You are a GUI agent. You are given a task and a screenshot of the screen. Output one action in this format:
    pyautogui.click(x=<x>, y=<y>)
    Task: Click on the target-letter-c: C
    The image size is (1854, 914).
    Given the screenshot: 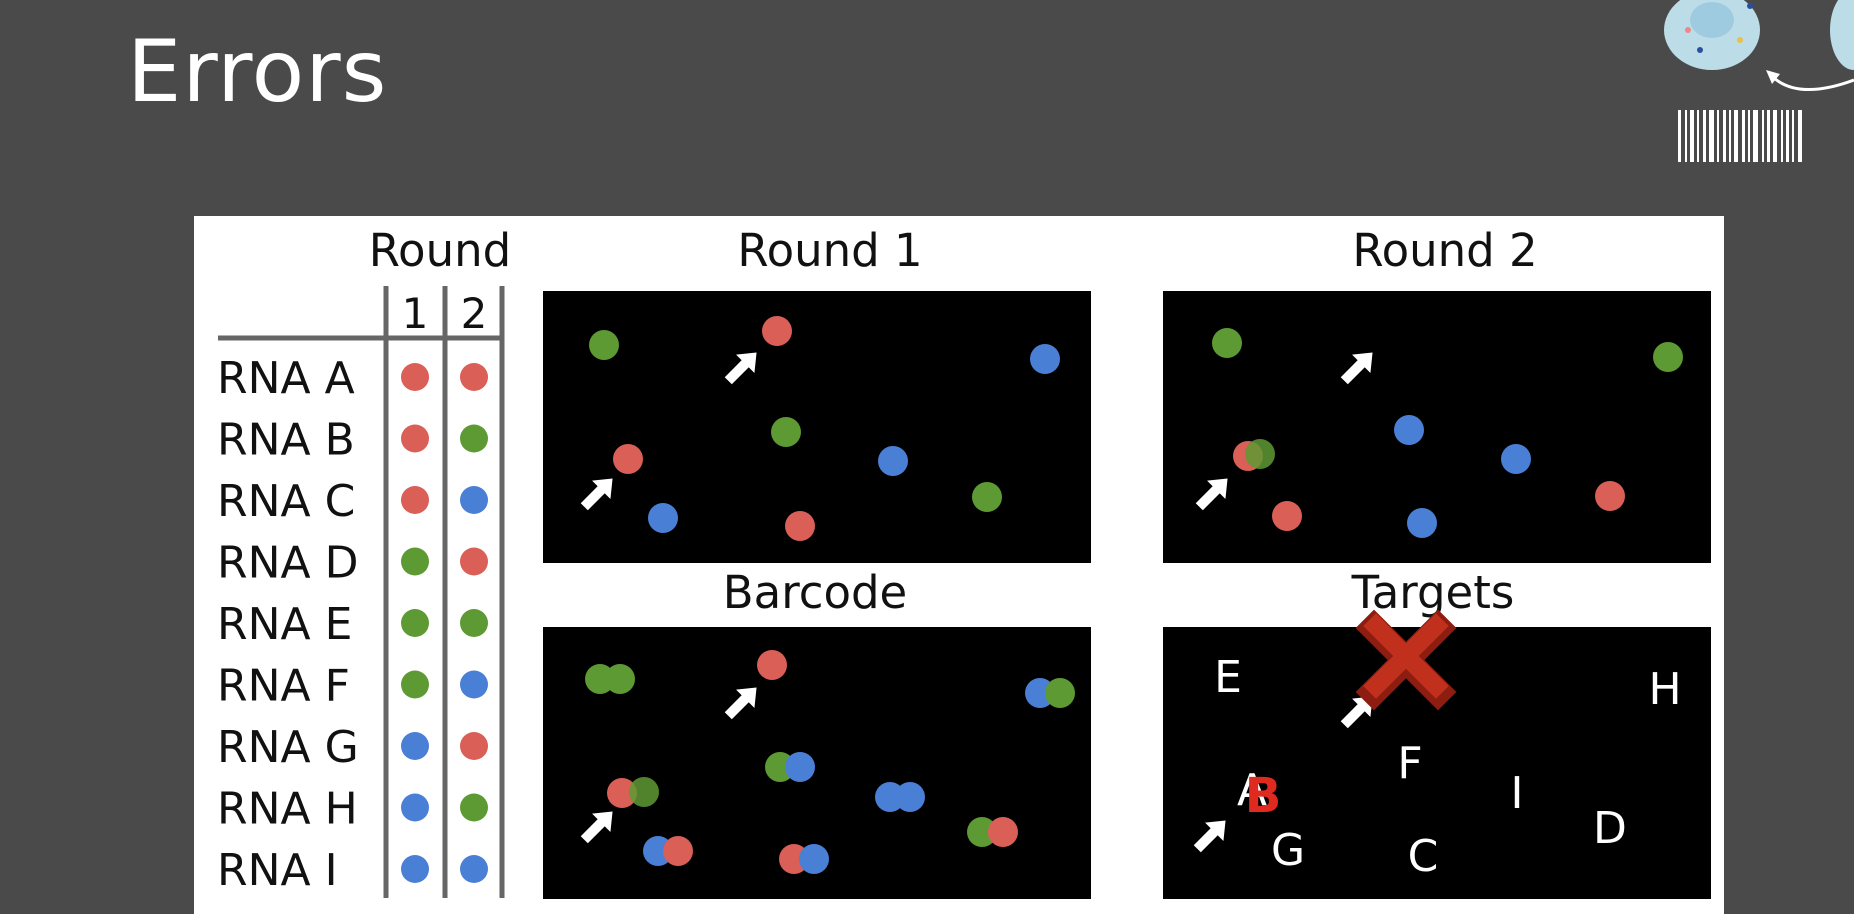 What is the action you would take?
    pyautogui.click(x=1423, y=856)
    